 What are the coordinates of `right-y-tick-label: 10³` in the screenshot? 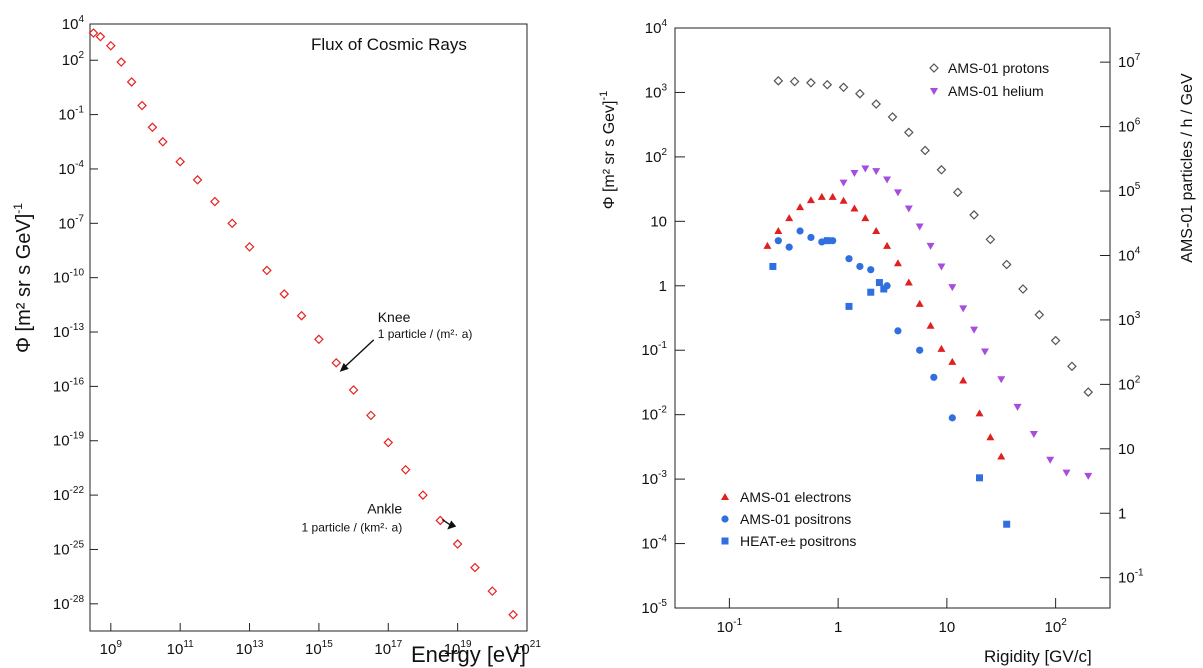 It's located at (656, 91).